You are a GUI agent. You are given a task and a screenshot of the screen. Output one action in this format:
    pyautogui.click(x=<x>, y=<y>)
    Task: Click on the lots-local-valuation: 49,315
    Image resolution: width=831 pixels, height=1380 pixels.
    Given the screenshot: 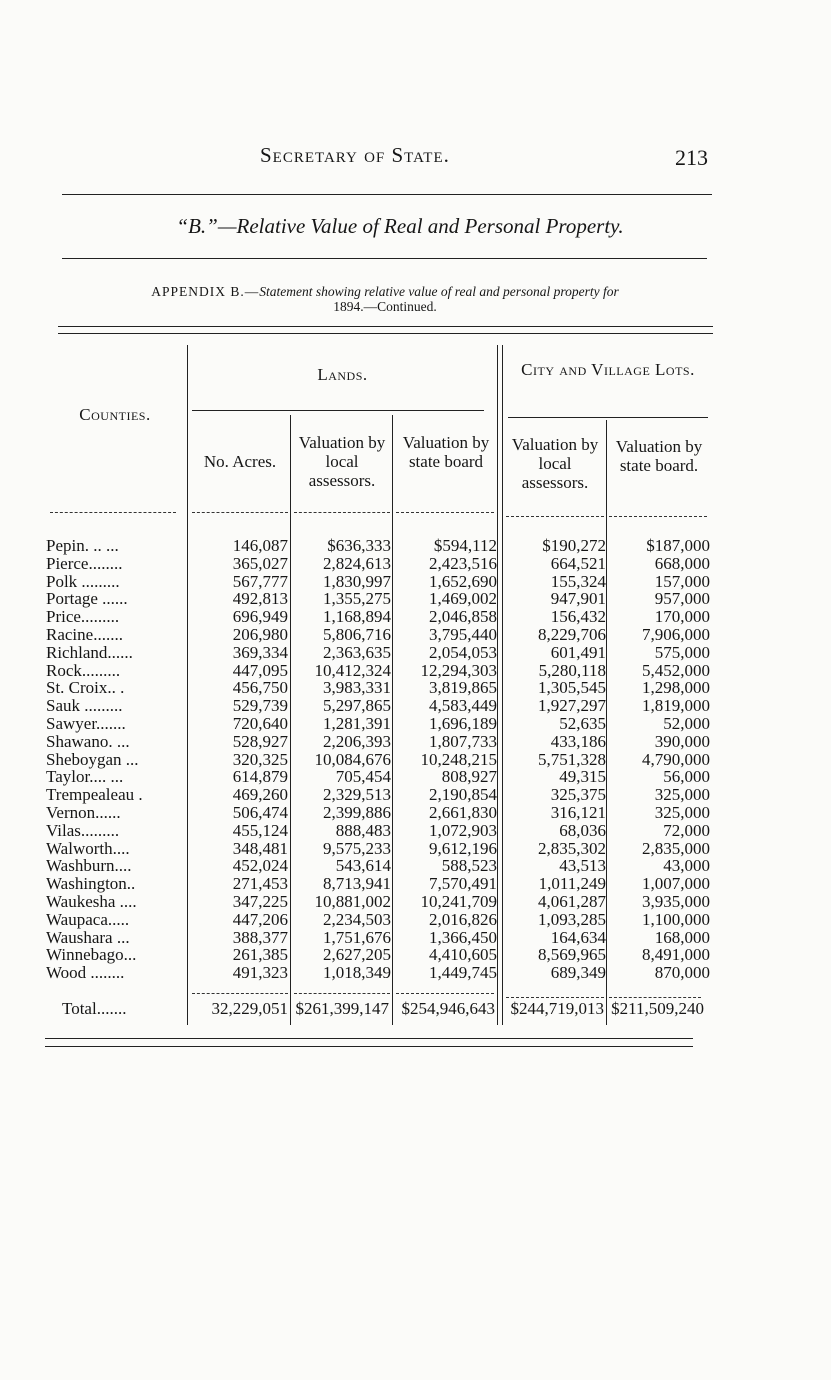 What is the action you would take?
    pyautogui.click(x=582, y=777)
    